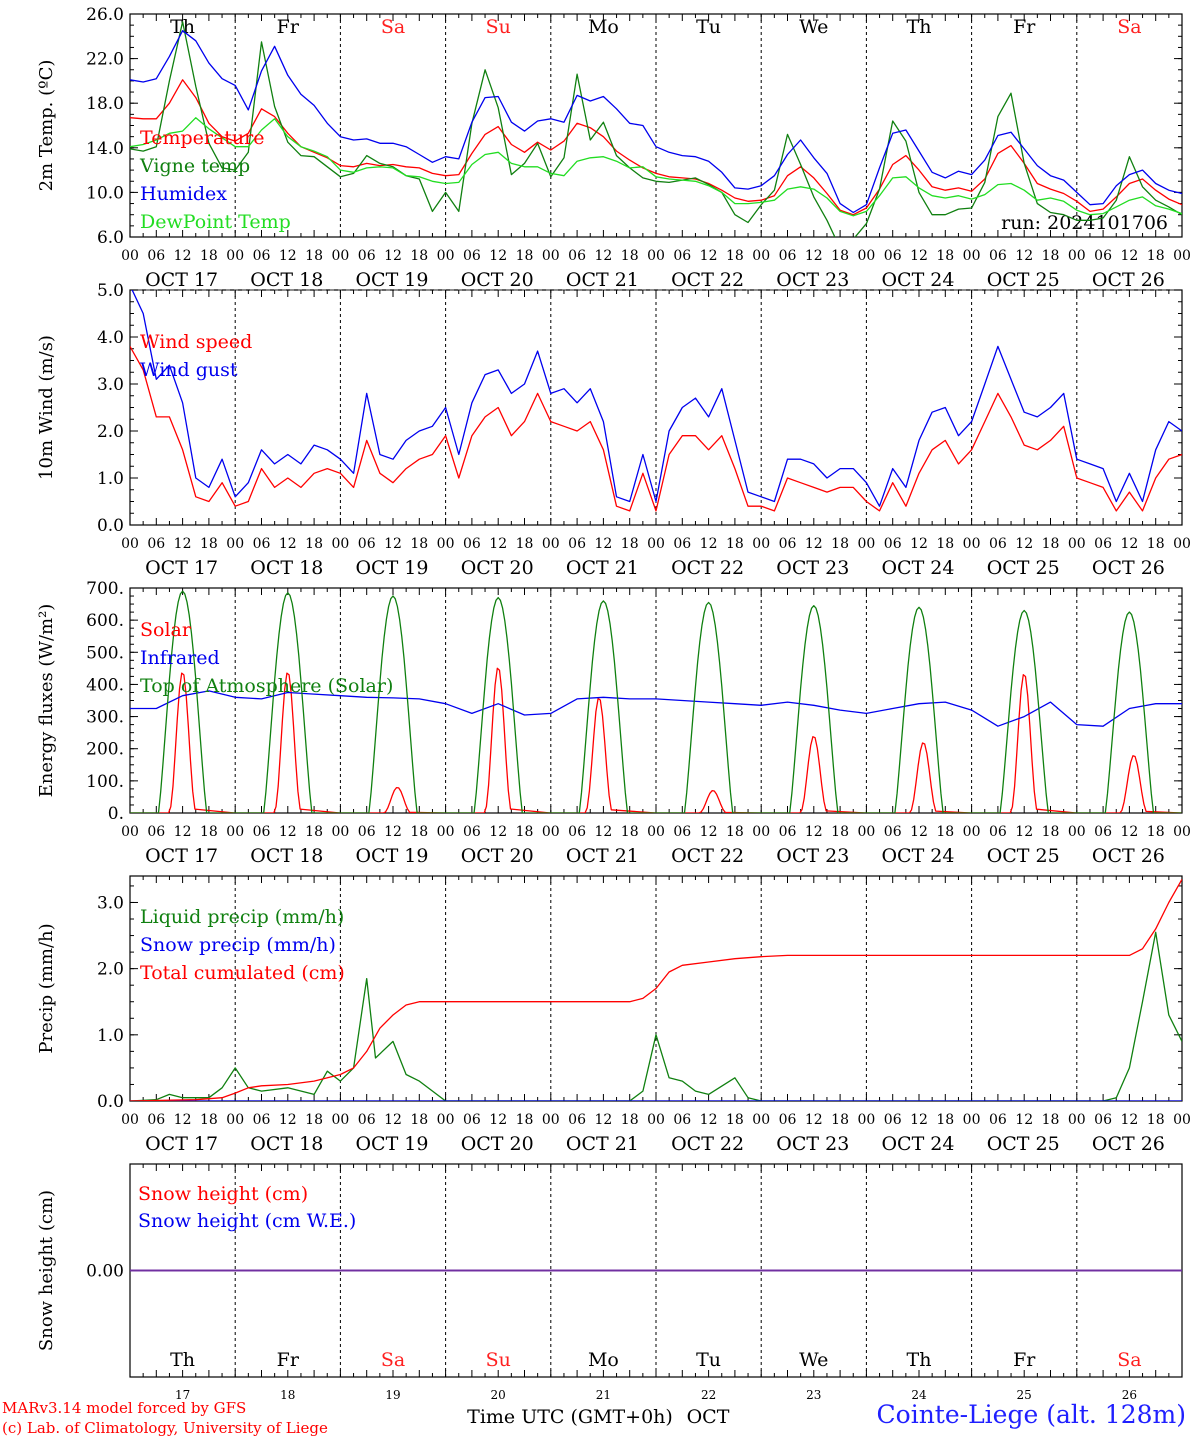  I want to click on temperature-legend-humidex: Humidex, so click(183, 194).